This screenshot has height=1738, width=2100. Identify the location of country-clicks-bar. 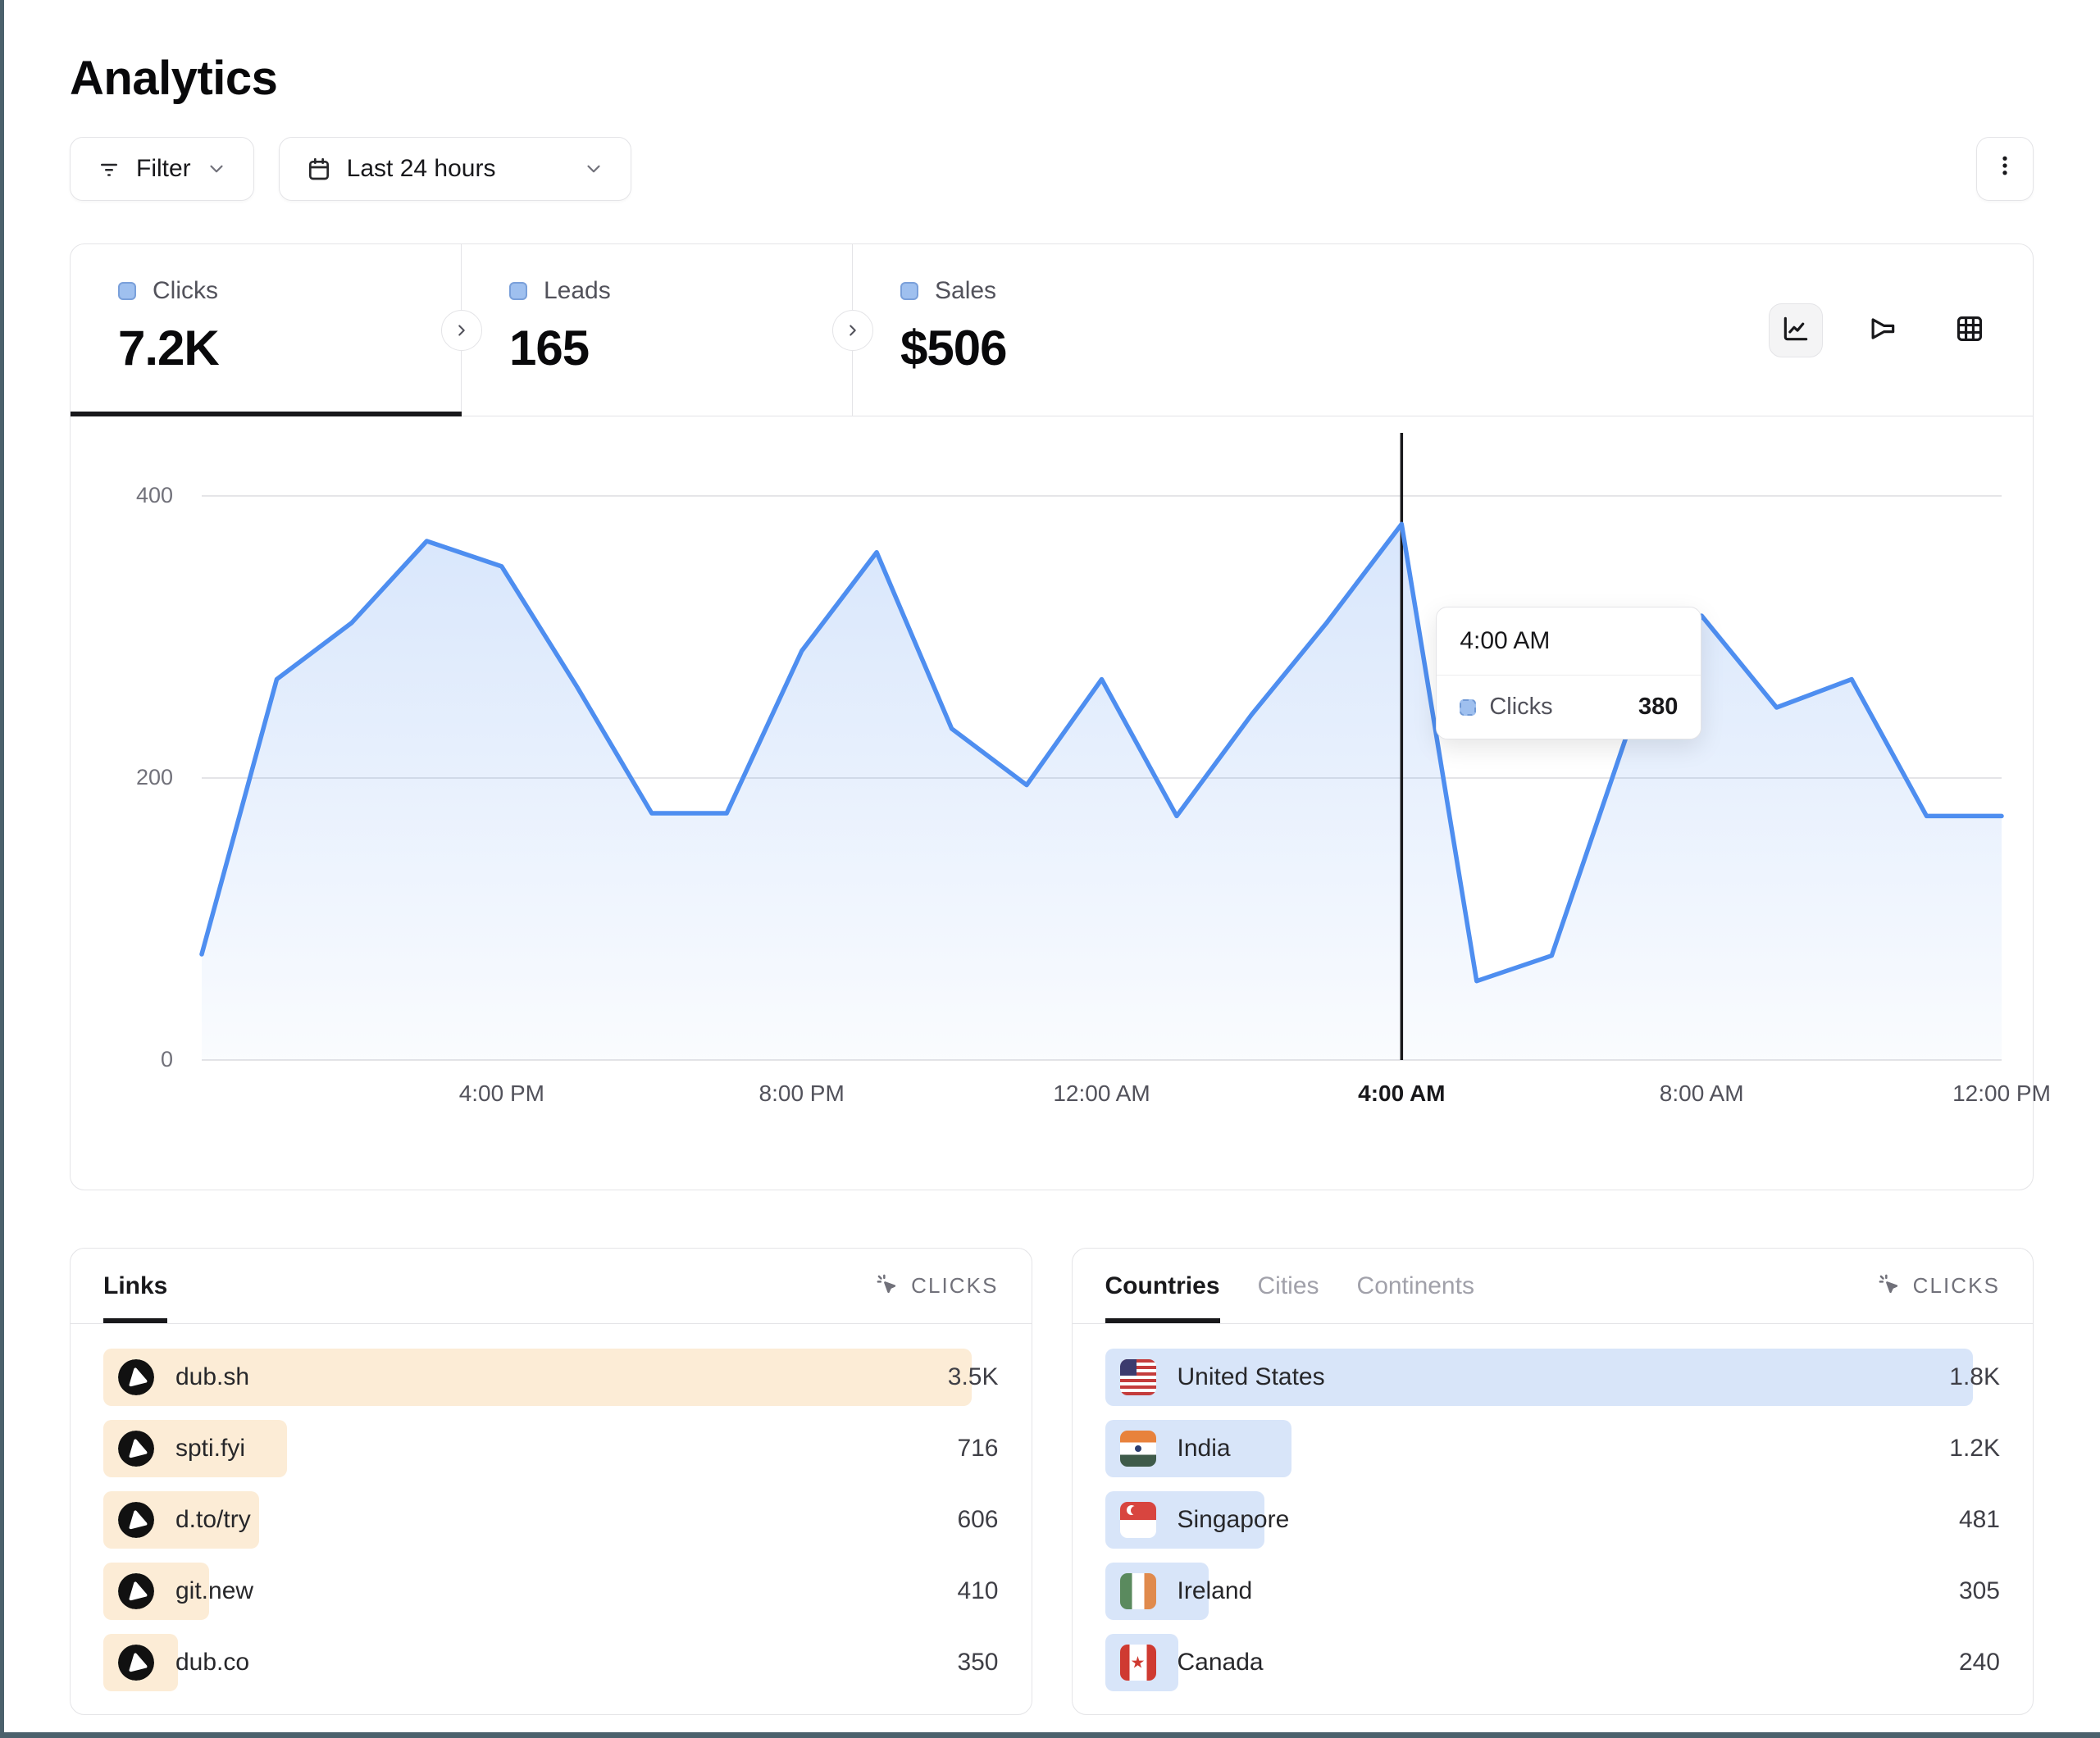
(1539, 1377).